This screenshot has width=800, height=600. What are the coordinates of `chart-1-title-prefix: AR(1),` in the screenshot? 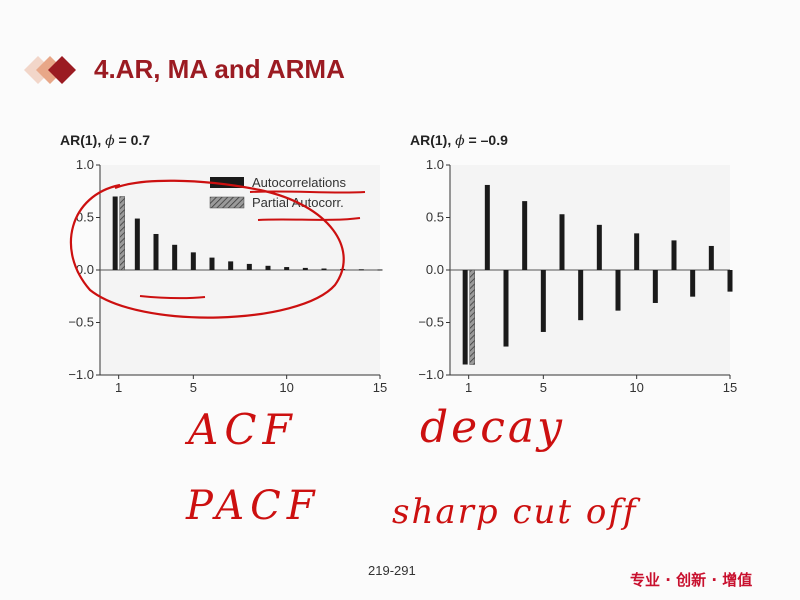 It's located at (83, 140).